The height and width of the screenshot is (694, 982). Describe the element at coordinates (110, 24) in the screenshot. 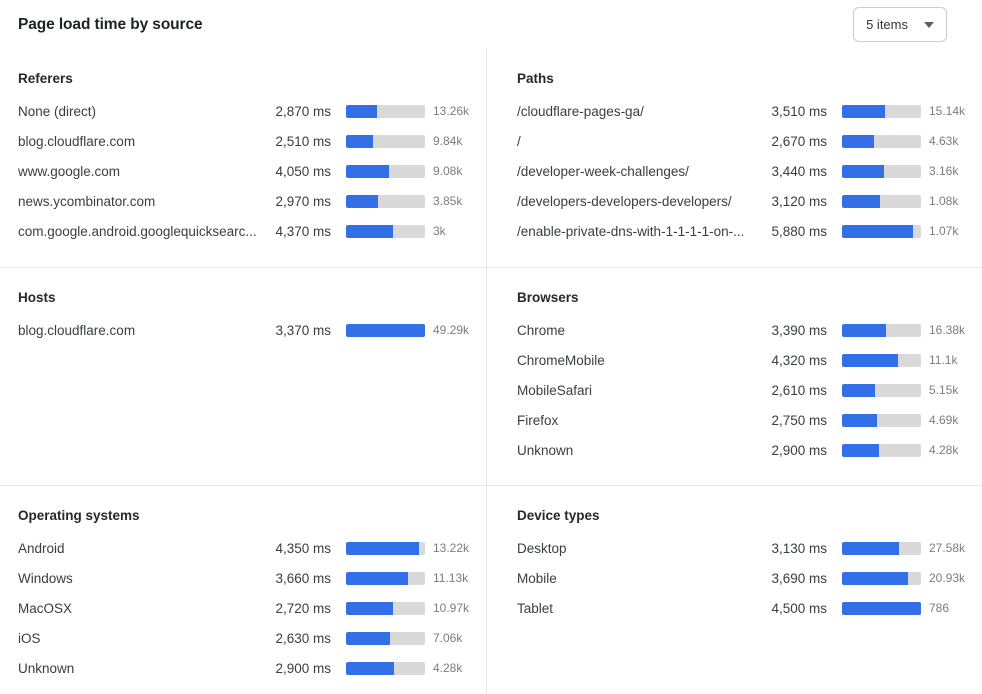

I see `page-title: Page load time by source` at that location.